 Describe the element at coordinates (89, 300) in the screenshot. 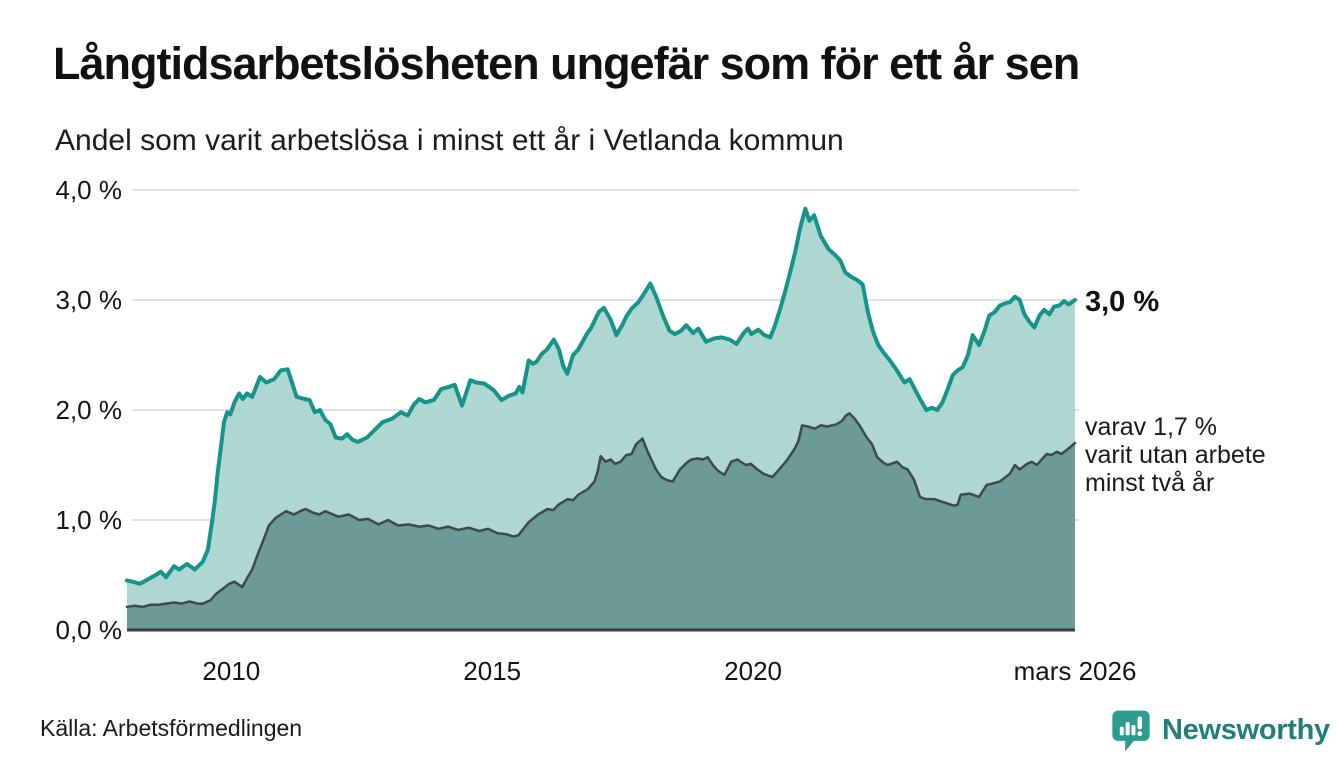

I see `y-tick-label: 3,0 %` at that location.